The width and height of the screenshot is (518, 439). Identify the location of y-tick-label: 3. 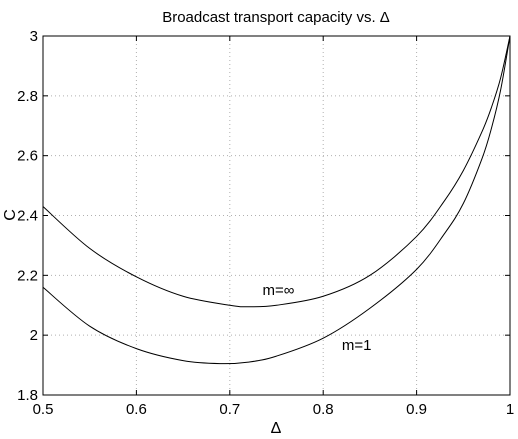
(34, 36).